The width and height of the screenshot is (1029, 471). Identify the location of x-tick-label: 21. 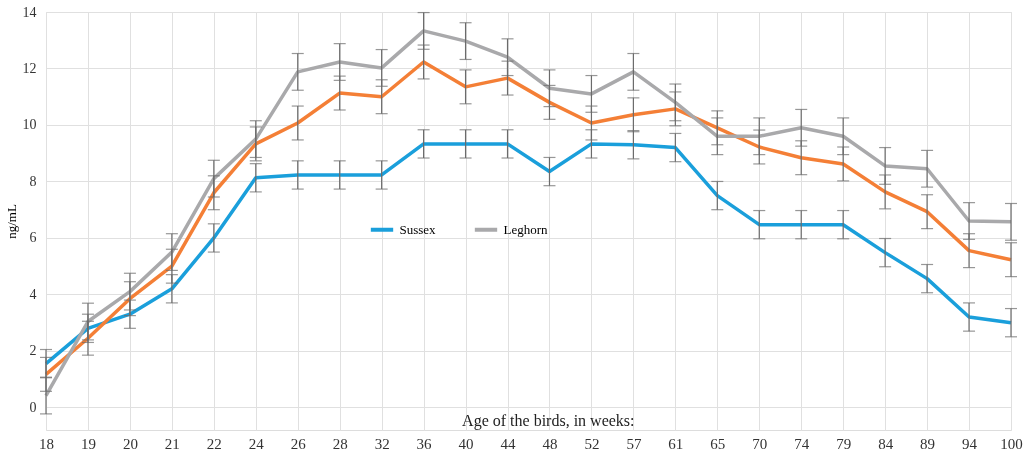
(172, 443).